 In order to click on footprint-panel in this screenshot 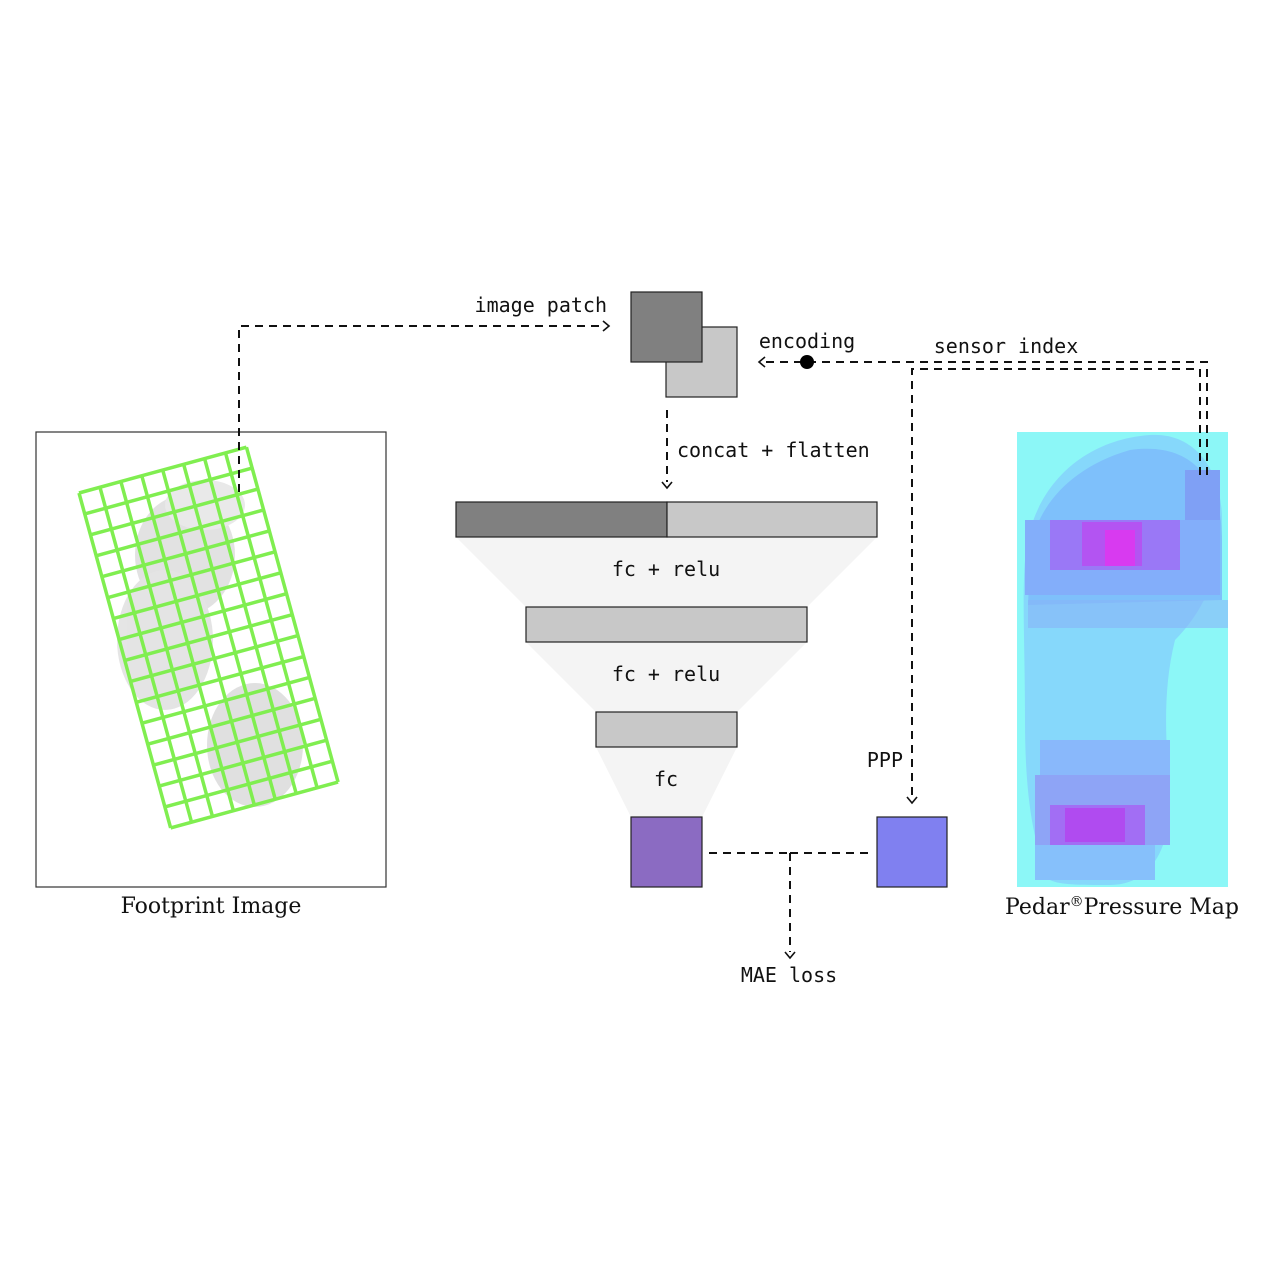, I will do `click(211, 659)`.